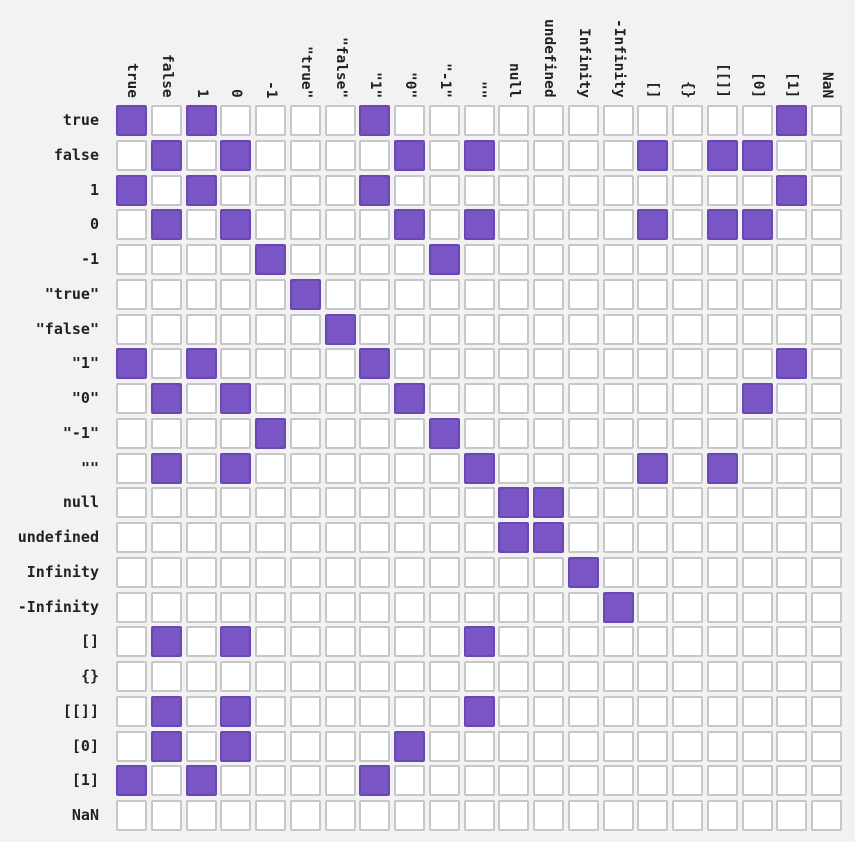  I want to click on column-label-text: undefined, so click(549, 58).